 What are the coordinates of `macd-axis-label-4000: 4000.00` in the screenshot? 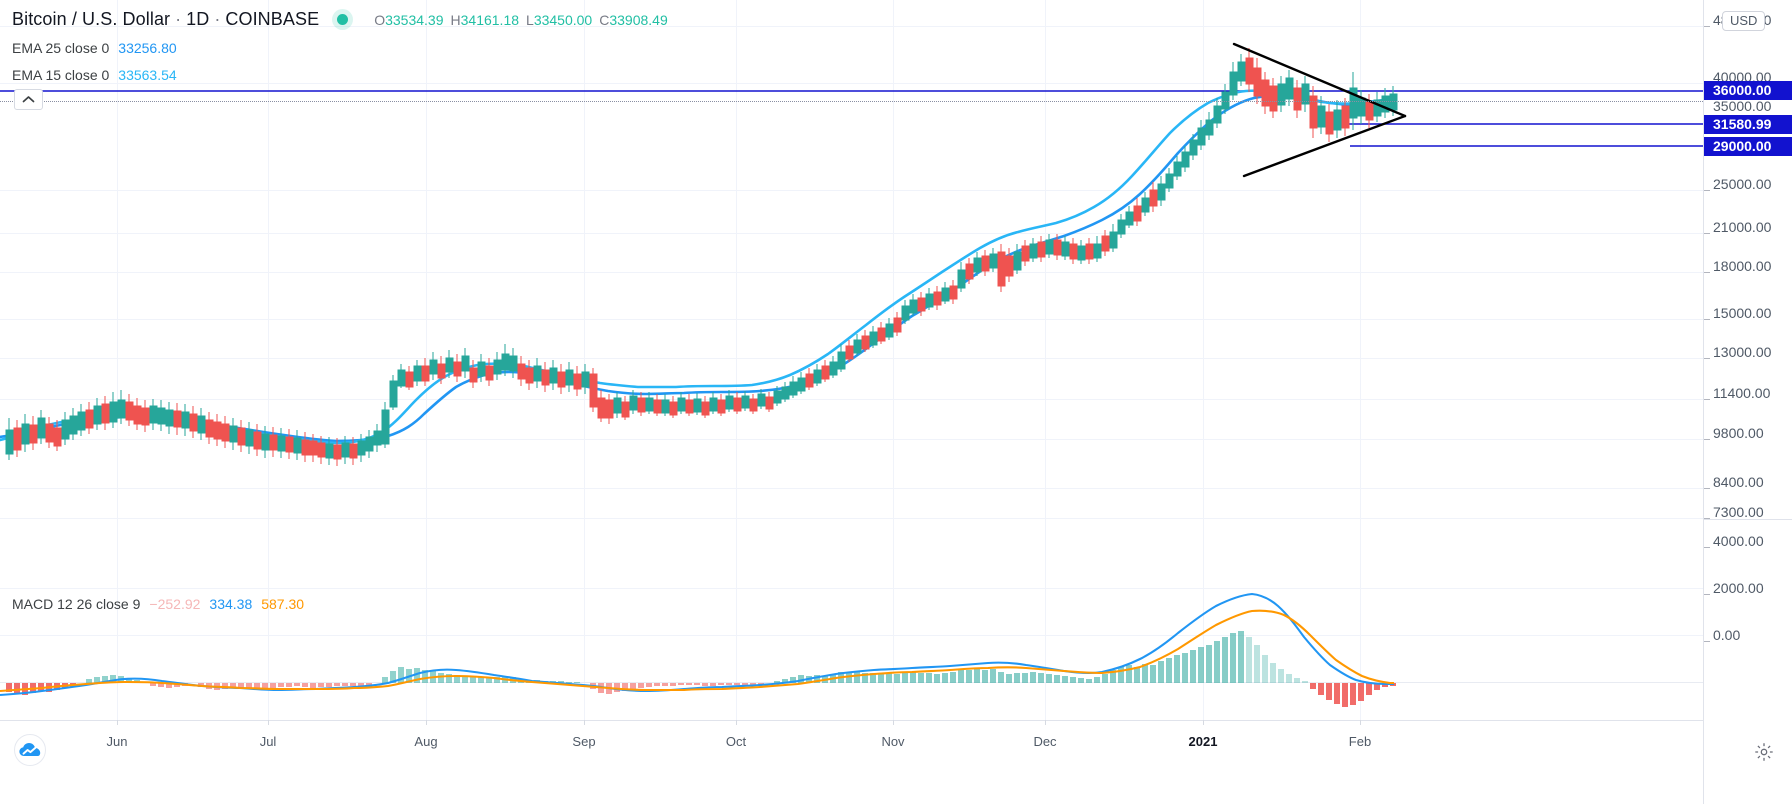 It's located at (1738, 541).